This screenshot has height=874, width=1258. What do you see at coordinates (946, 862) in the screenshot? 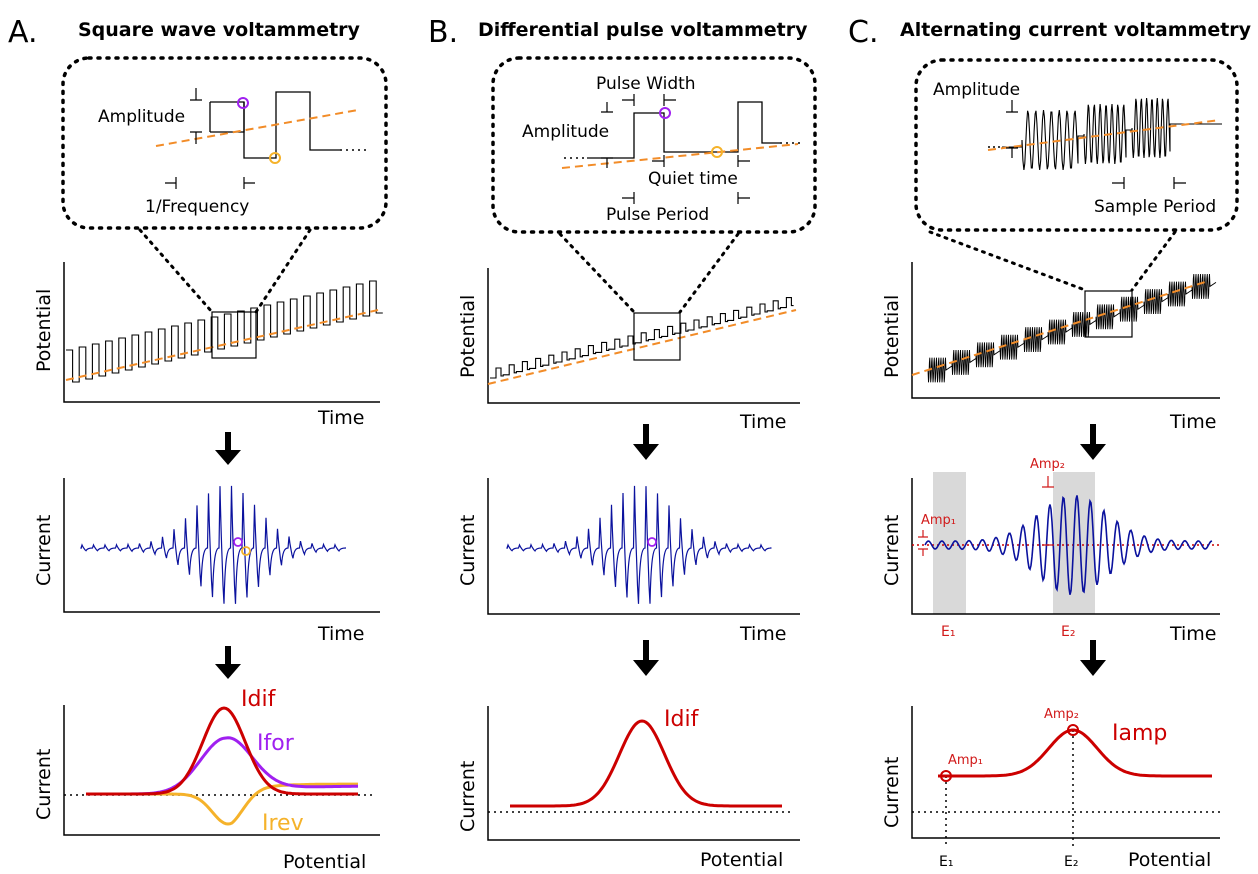
I see `panel-c-bot-e1-label: E₁` at bounding box center [946, 862].